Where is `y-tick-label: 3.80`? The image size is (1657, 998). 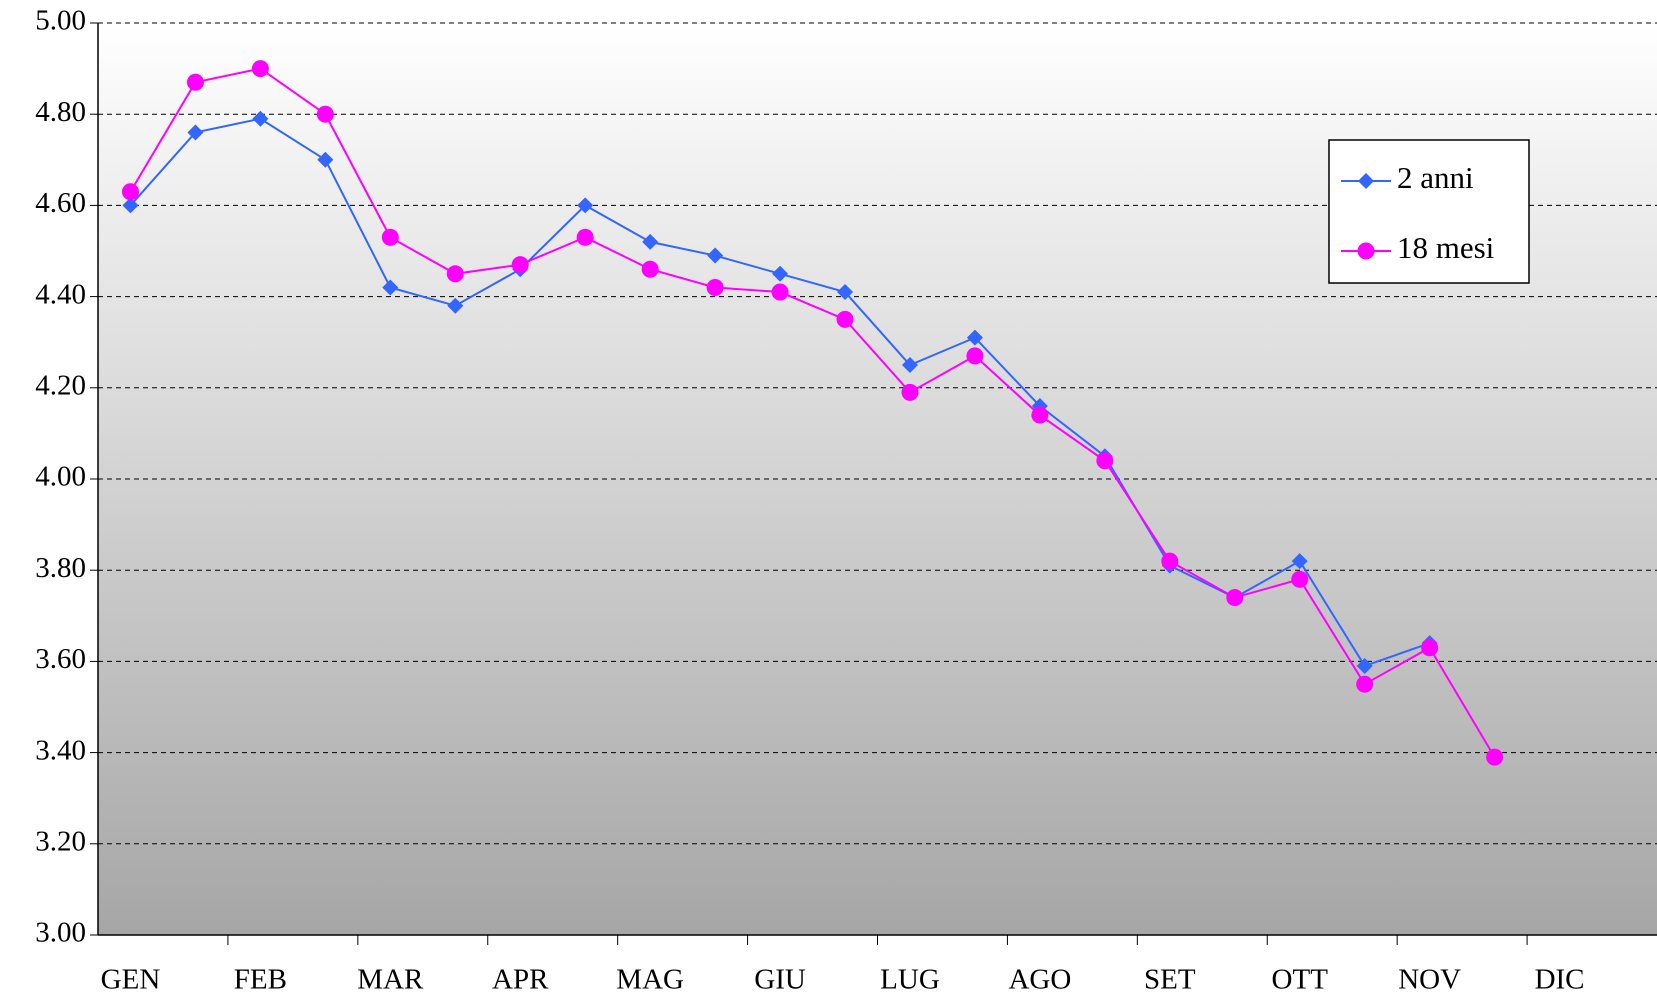 y-tick-label: 3.80 is located at coordinates (60, 568).